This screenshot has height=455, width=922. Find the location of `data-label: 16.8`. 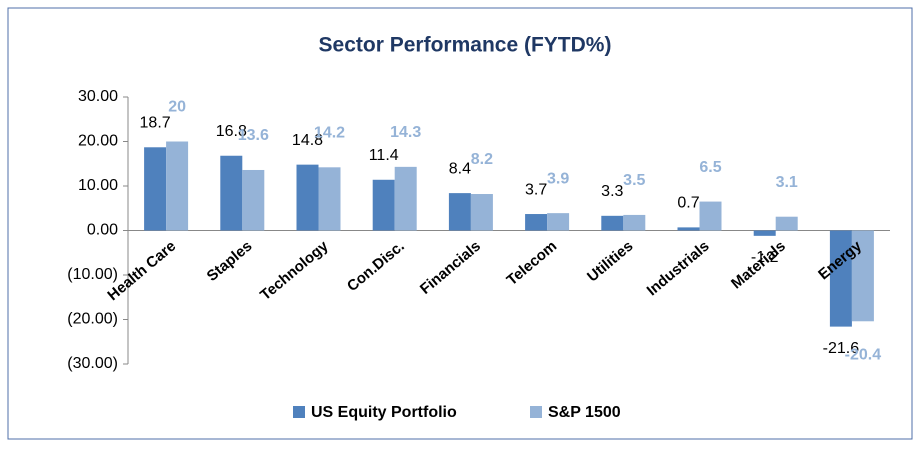

data-label: 16.8 is located at coordinates (231, 131).